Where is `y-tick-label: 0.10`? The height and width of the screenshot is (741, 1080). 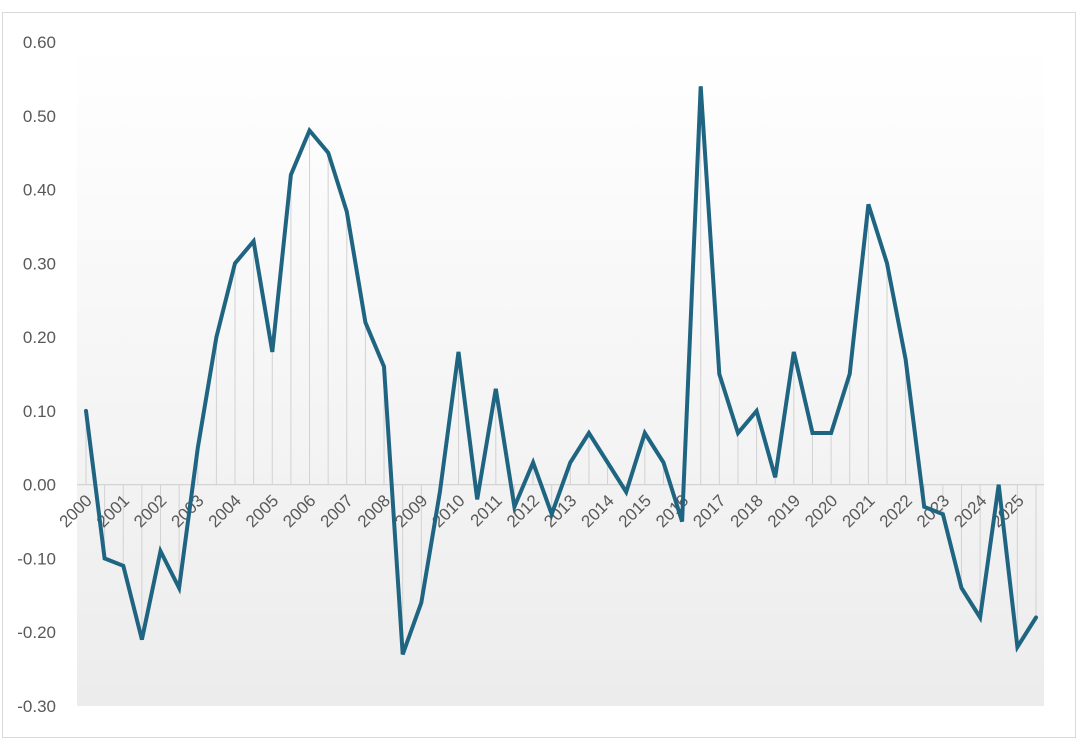 y-tick-label: 0.10 is located at coordinates (39, 411).